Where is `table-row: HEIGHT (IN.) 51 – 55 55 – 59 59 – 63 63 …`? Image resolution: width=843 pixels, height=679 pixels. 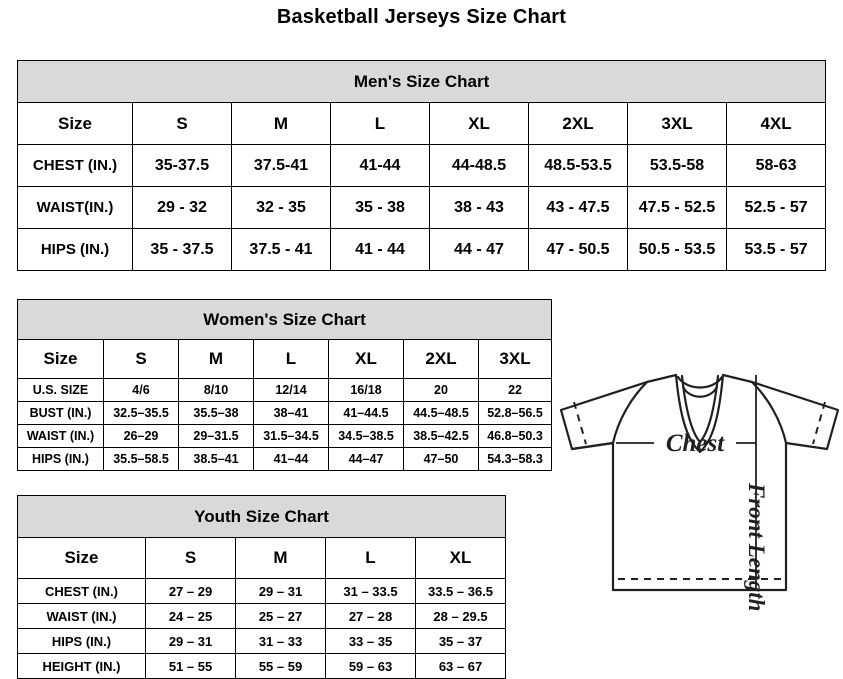 table-row: HEIGHT (IN.) 51 – 55 55 – 59 59 – 63 63 … is located at coordinates (262, 666).